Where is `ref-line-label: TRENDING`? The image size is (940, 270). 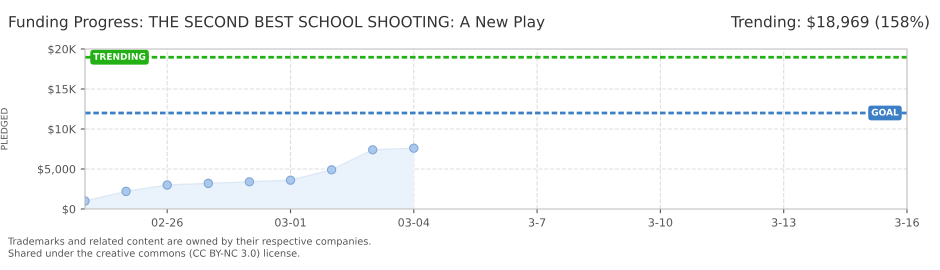 ref-line-label: TRENDING is located at coordinates (119, 56).